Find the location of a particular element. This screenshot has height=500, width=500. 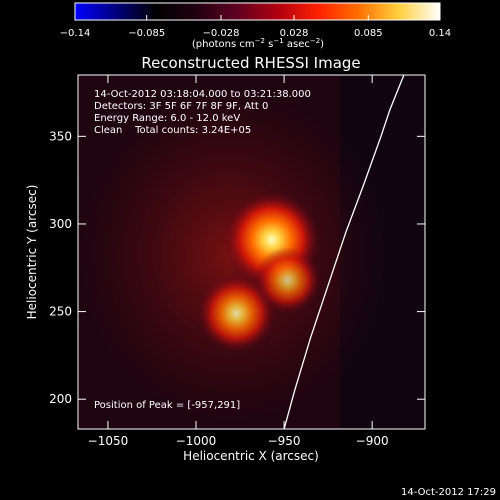

colorbar-tick-label: −0.028 is located at coordinates (220, 33).